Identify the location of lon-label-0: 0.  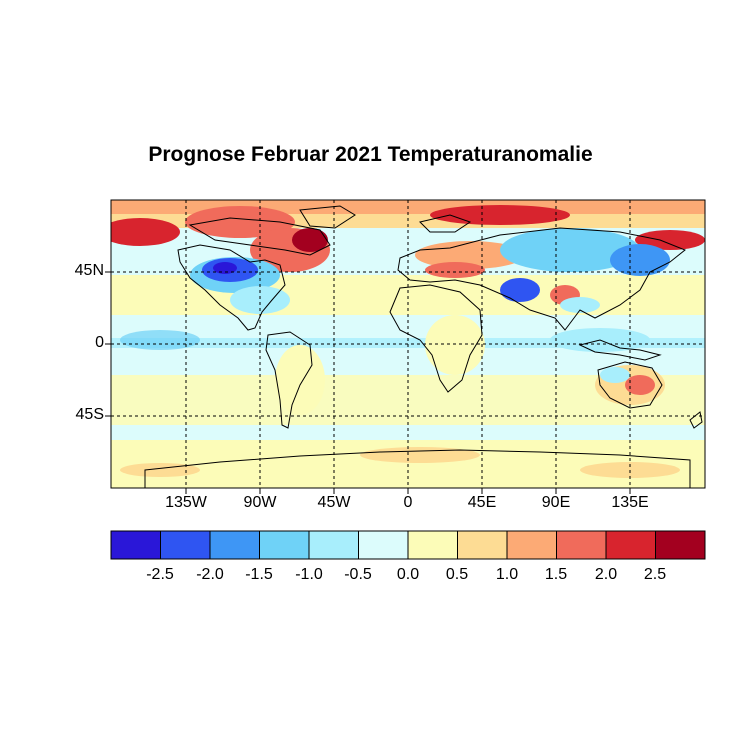
(408, 502).